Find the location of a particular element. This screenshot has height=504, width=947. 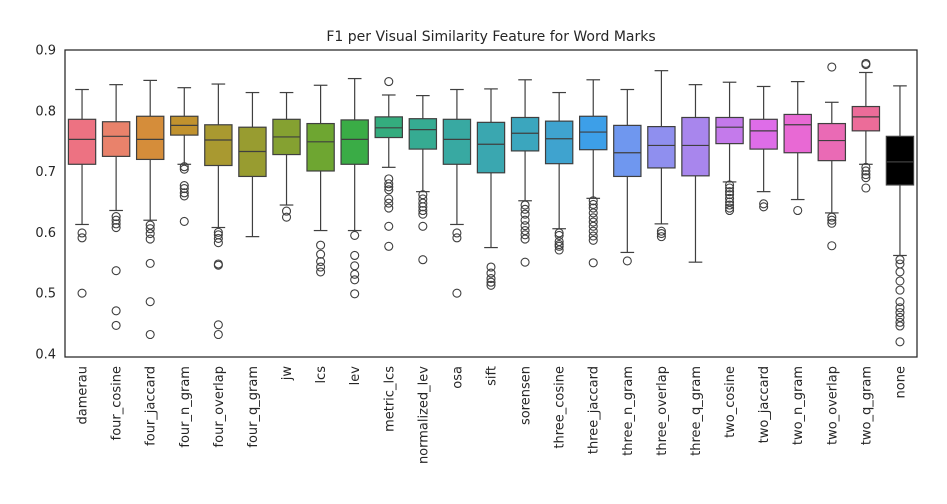

x-tick-label: two_jaccard is located at coordinates (764, 404).